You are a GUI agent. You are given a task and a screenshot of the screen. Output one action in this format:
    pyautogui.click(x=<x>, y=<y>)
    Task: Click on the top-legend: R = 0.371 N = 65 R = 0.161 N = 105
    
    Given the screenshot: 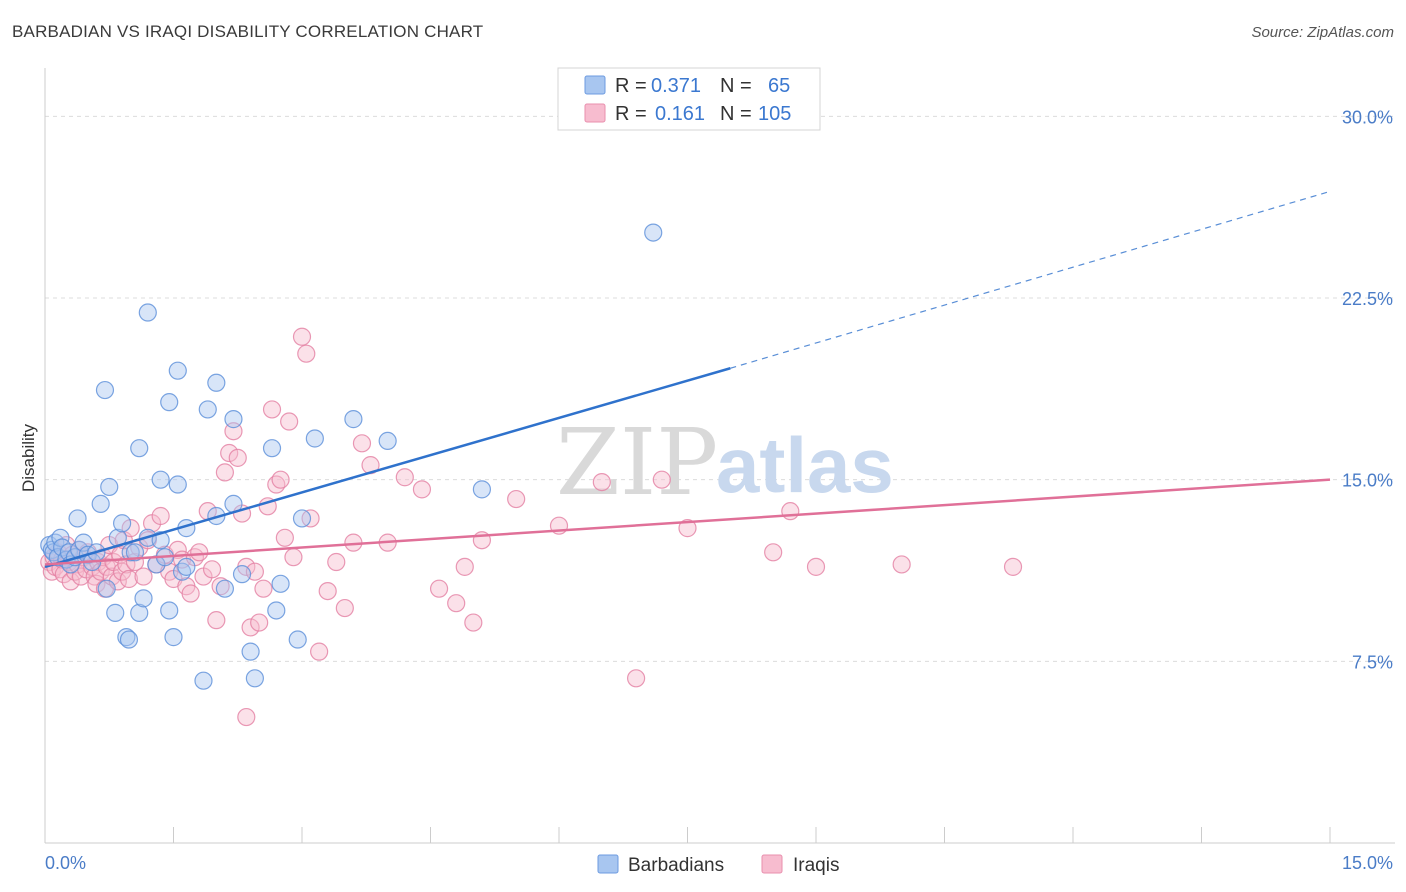 What is the action you would take?
    pyautogui.click(x=689, y=99)
    